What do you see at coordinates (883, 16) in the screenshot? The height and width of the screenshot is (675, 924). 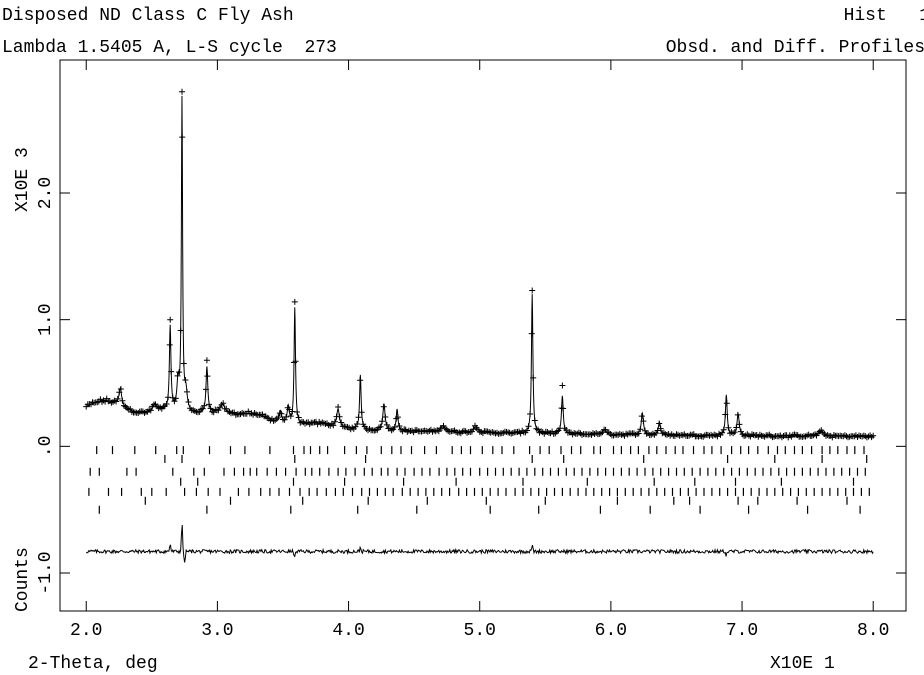 I see `histogram-label: Hist 1` at bounding box center [883, 16].